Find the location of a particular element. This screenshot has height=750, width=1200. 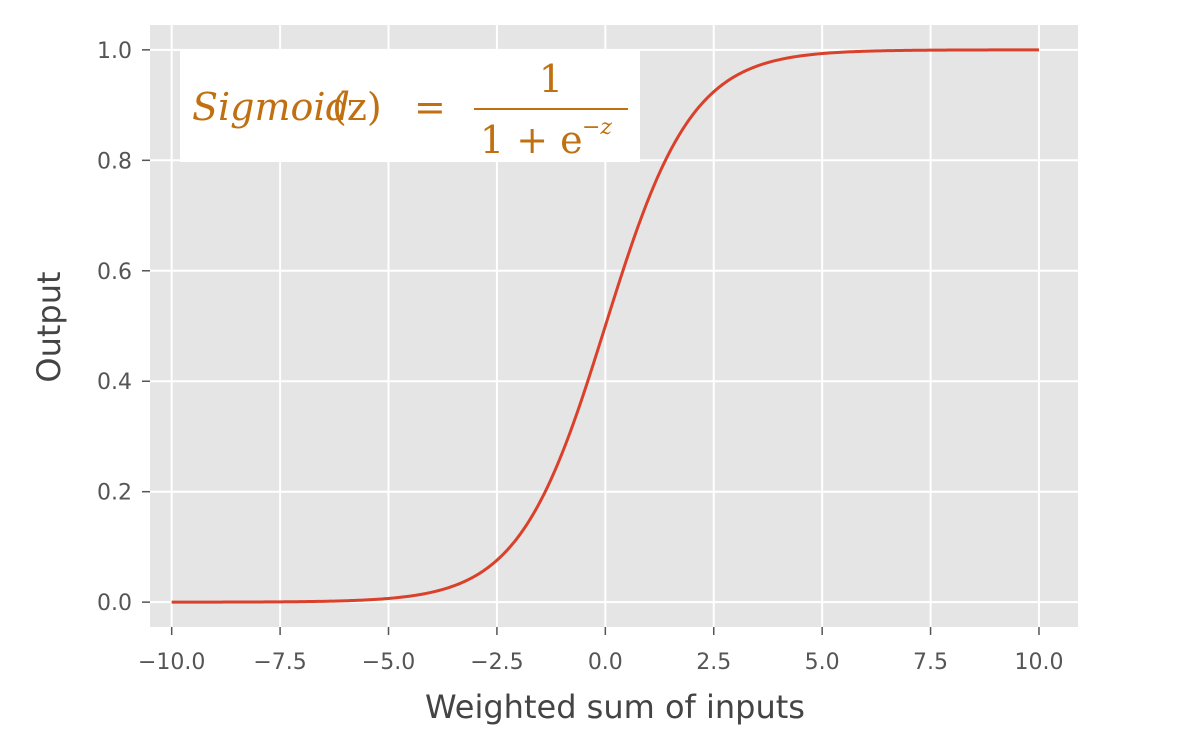

formula-numerator: 1 is located at coordinates (551, 79).